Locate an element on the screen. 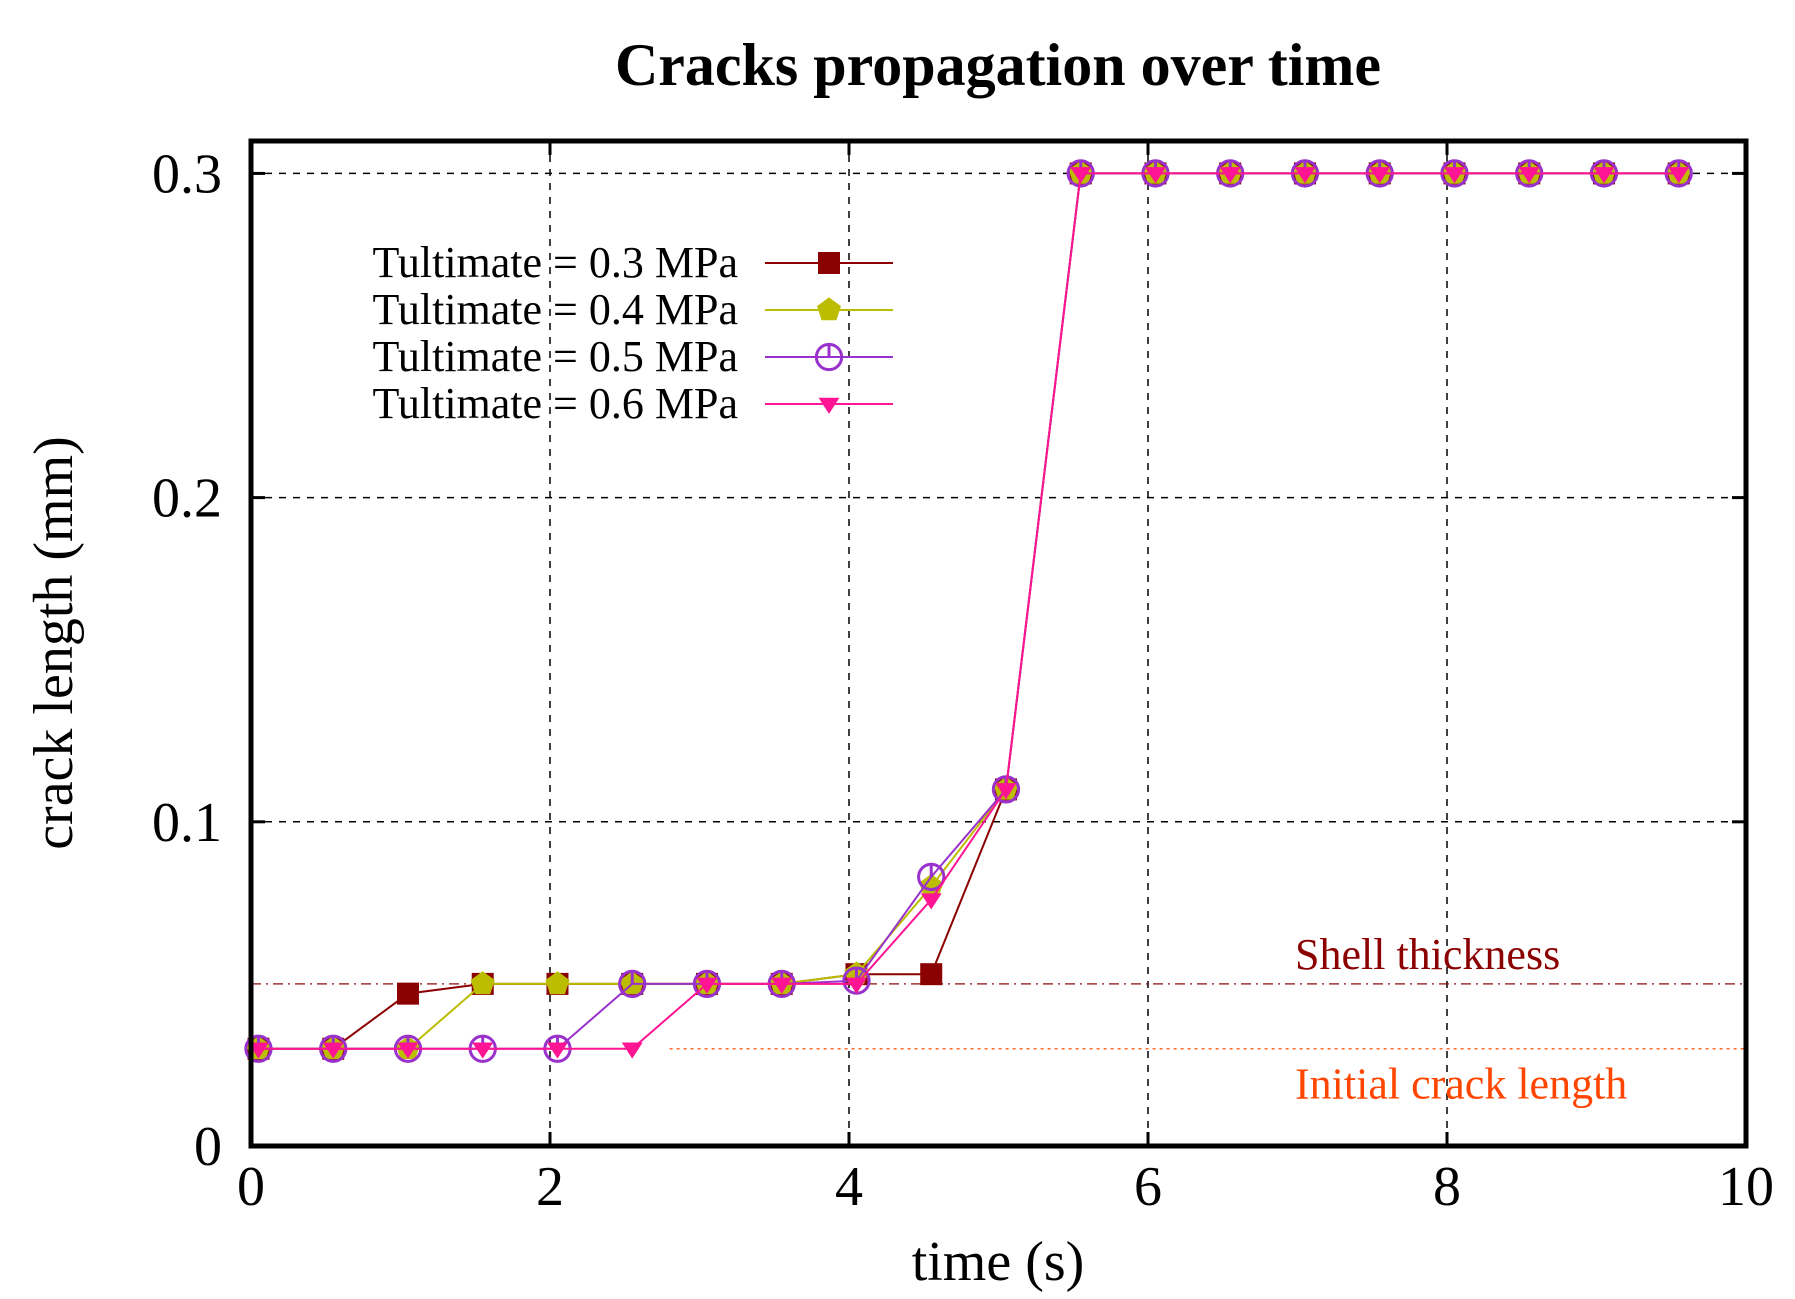  reference-line-label: Initial crack length is located at coordinates (1461, 1084).